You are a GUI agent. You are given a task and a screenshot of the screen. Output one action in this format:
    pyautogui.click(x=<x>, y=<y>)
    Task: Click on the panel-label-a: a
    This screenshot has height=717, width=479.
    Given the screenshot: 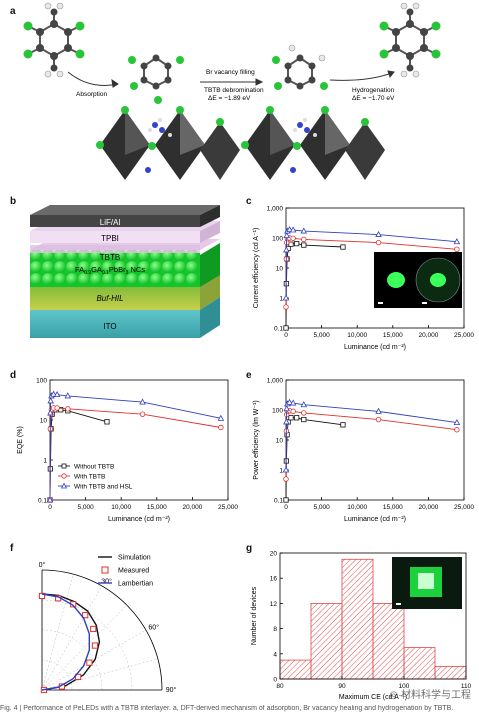 What is the action you would take?
    pyautogui.click(x=13, y=11)
    